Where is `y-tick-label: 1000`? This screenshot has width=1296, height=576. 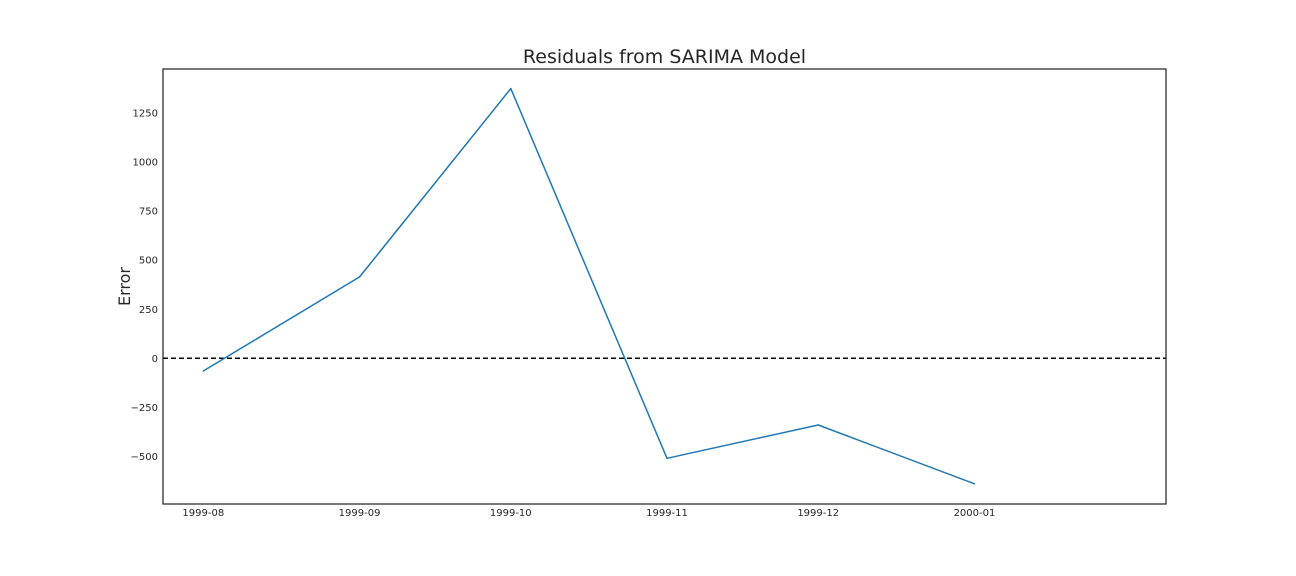
y-tick-label: 1000 is located at coordinates (145, 163).